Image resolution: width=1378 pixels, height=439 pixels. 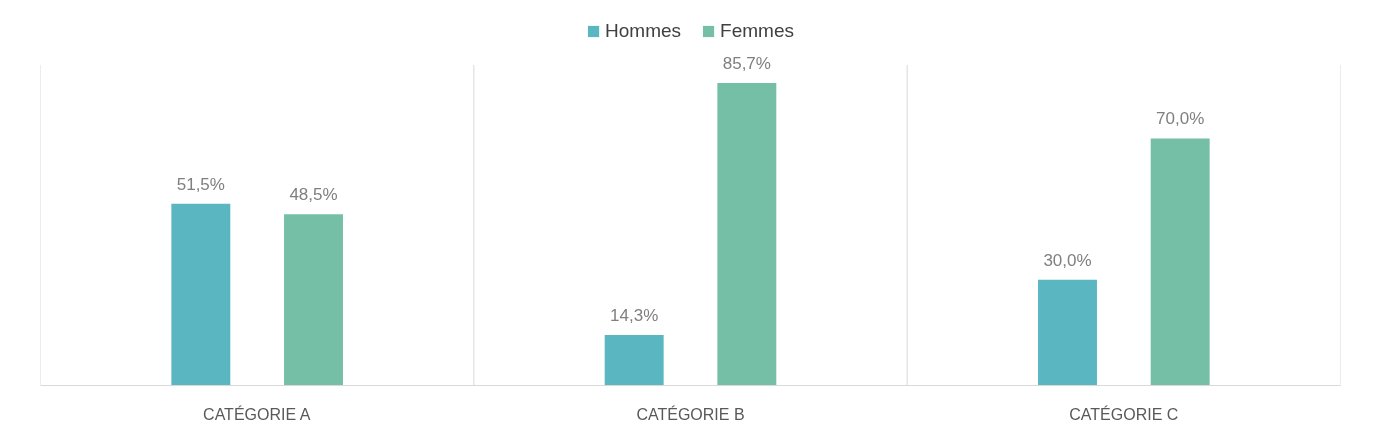 I want to click on data-label: 85,7%, so click(x=746, y=64).